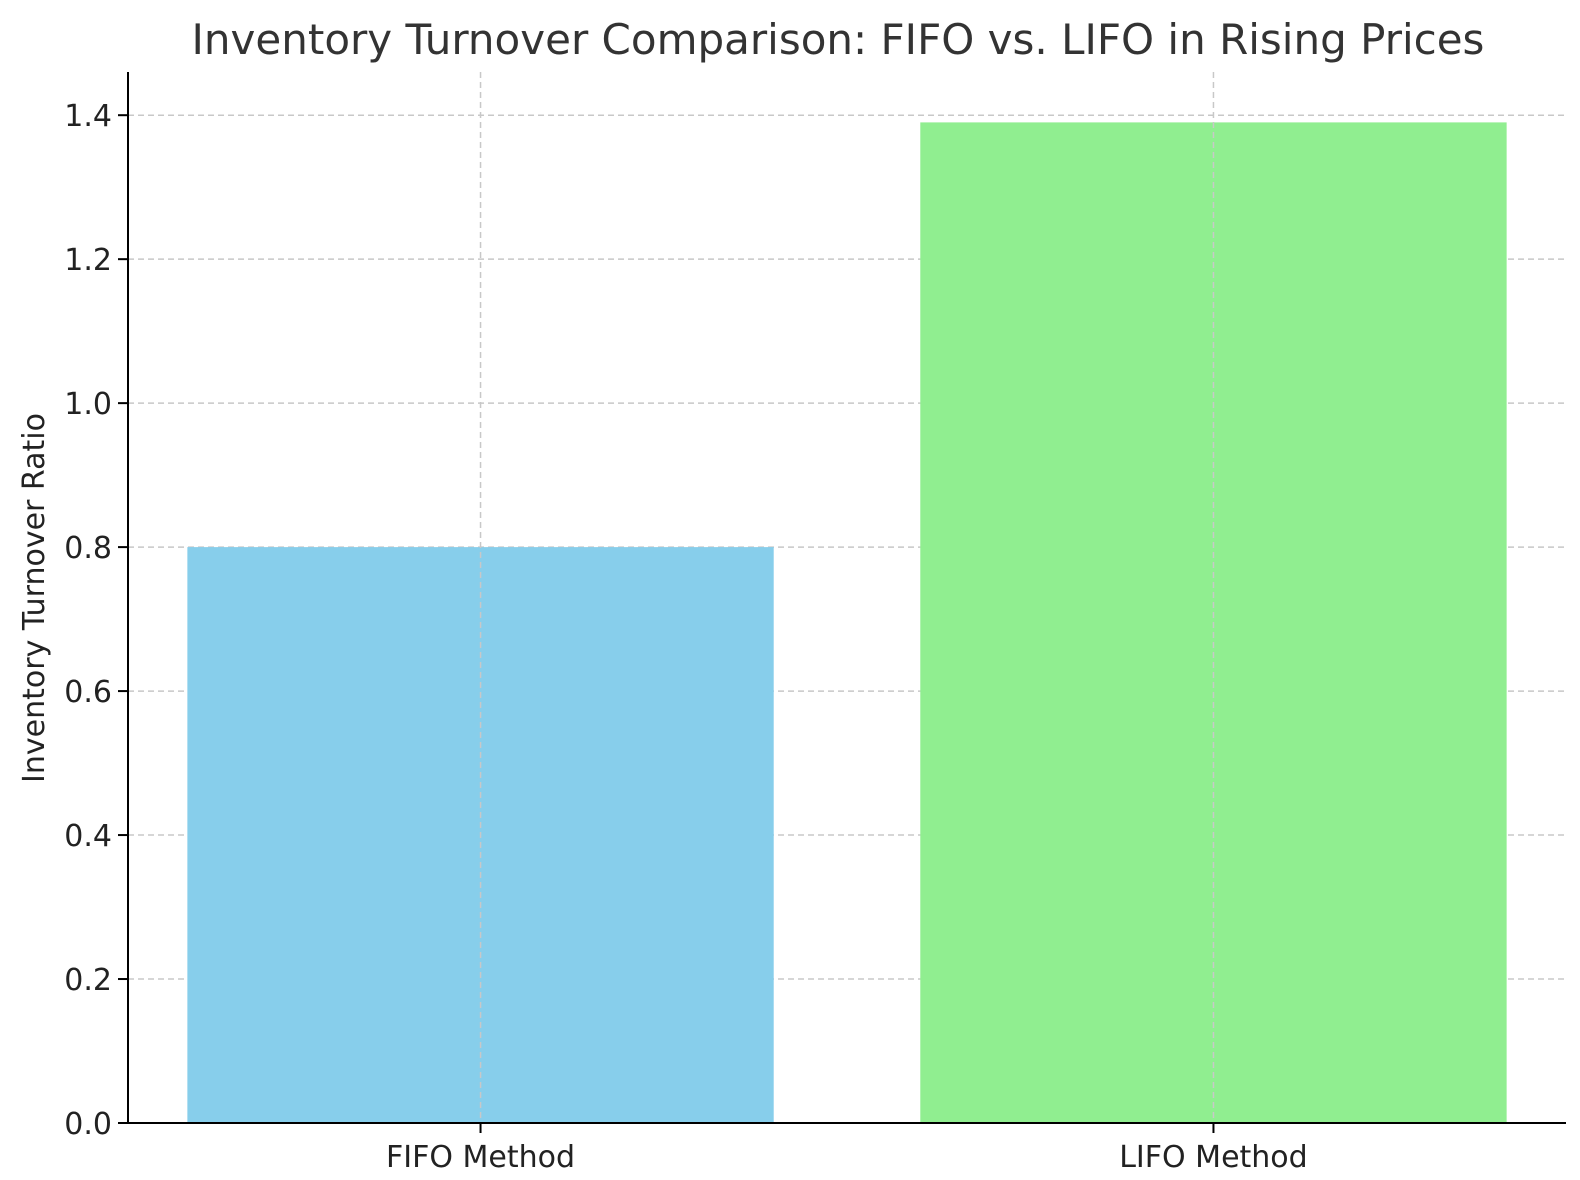 The height and width of the screenshot is (1180, 1580). Describe the element at coordinates (88, 836) in the screenshot. I see `y-tick-label: 0.4` at that location.